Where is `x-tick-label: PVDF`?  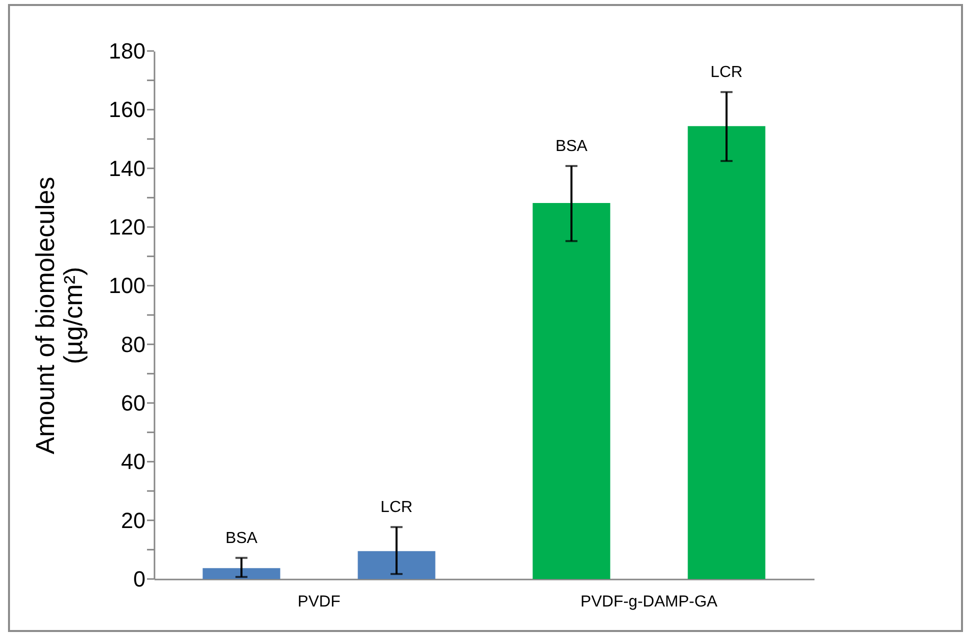
x-tick-label: PVDF is located at coordinates (319, 602).